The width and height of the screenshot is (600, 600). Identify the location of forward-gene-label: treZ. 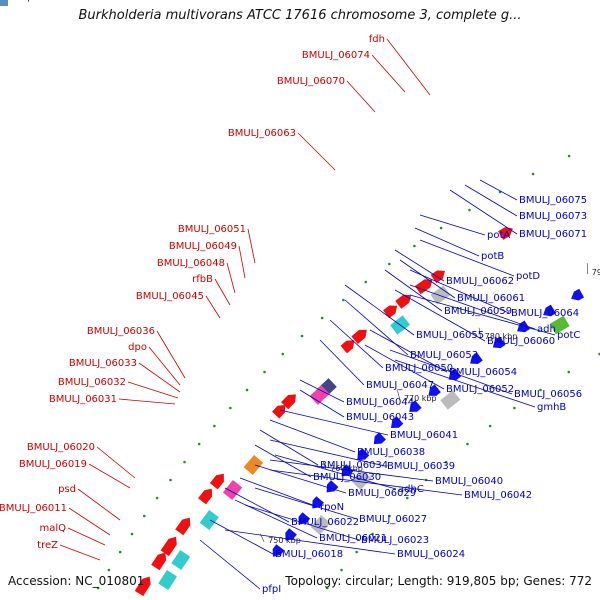
(47, 545).